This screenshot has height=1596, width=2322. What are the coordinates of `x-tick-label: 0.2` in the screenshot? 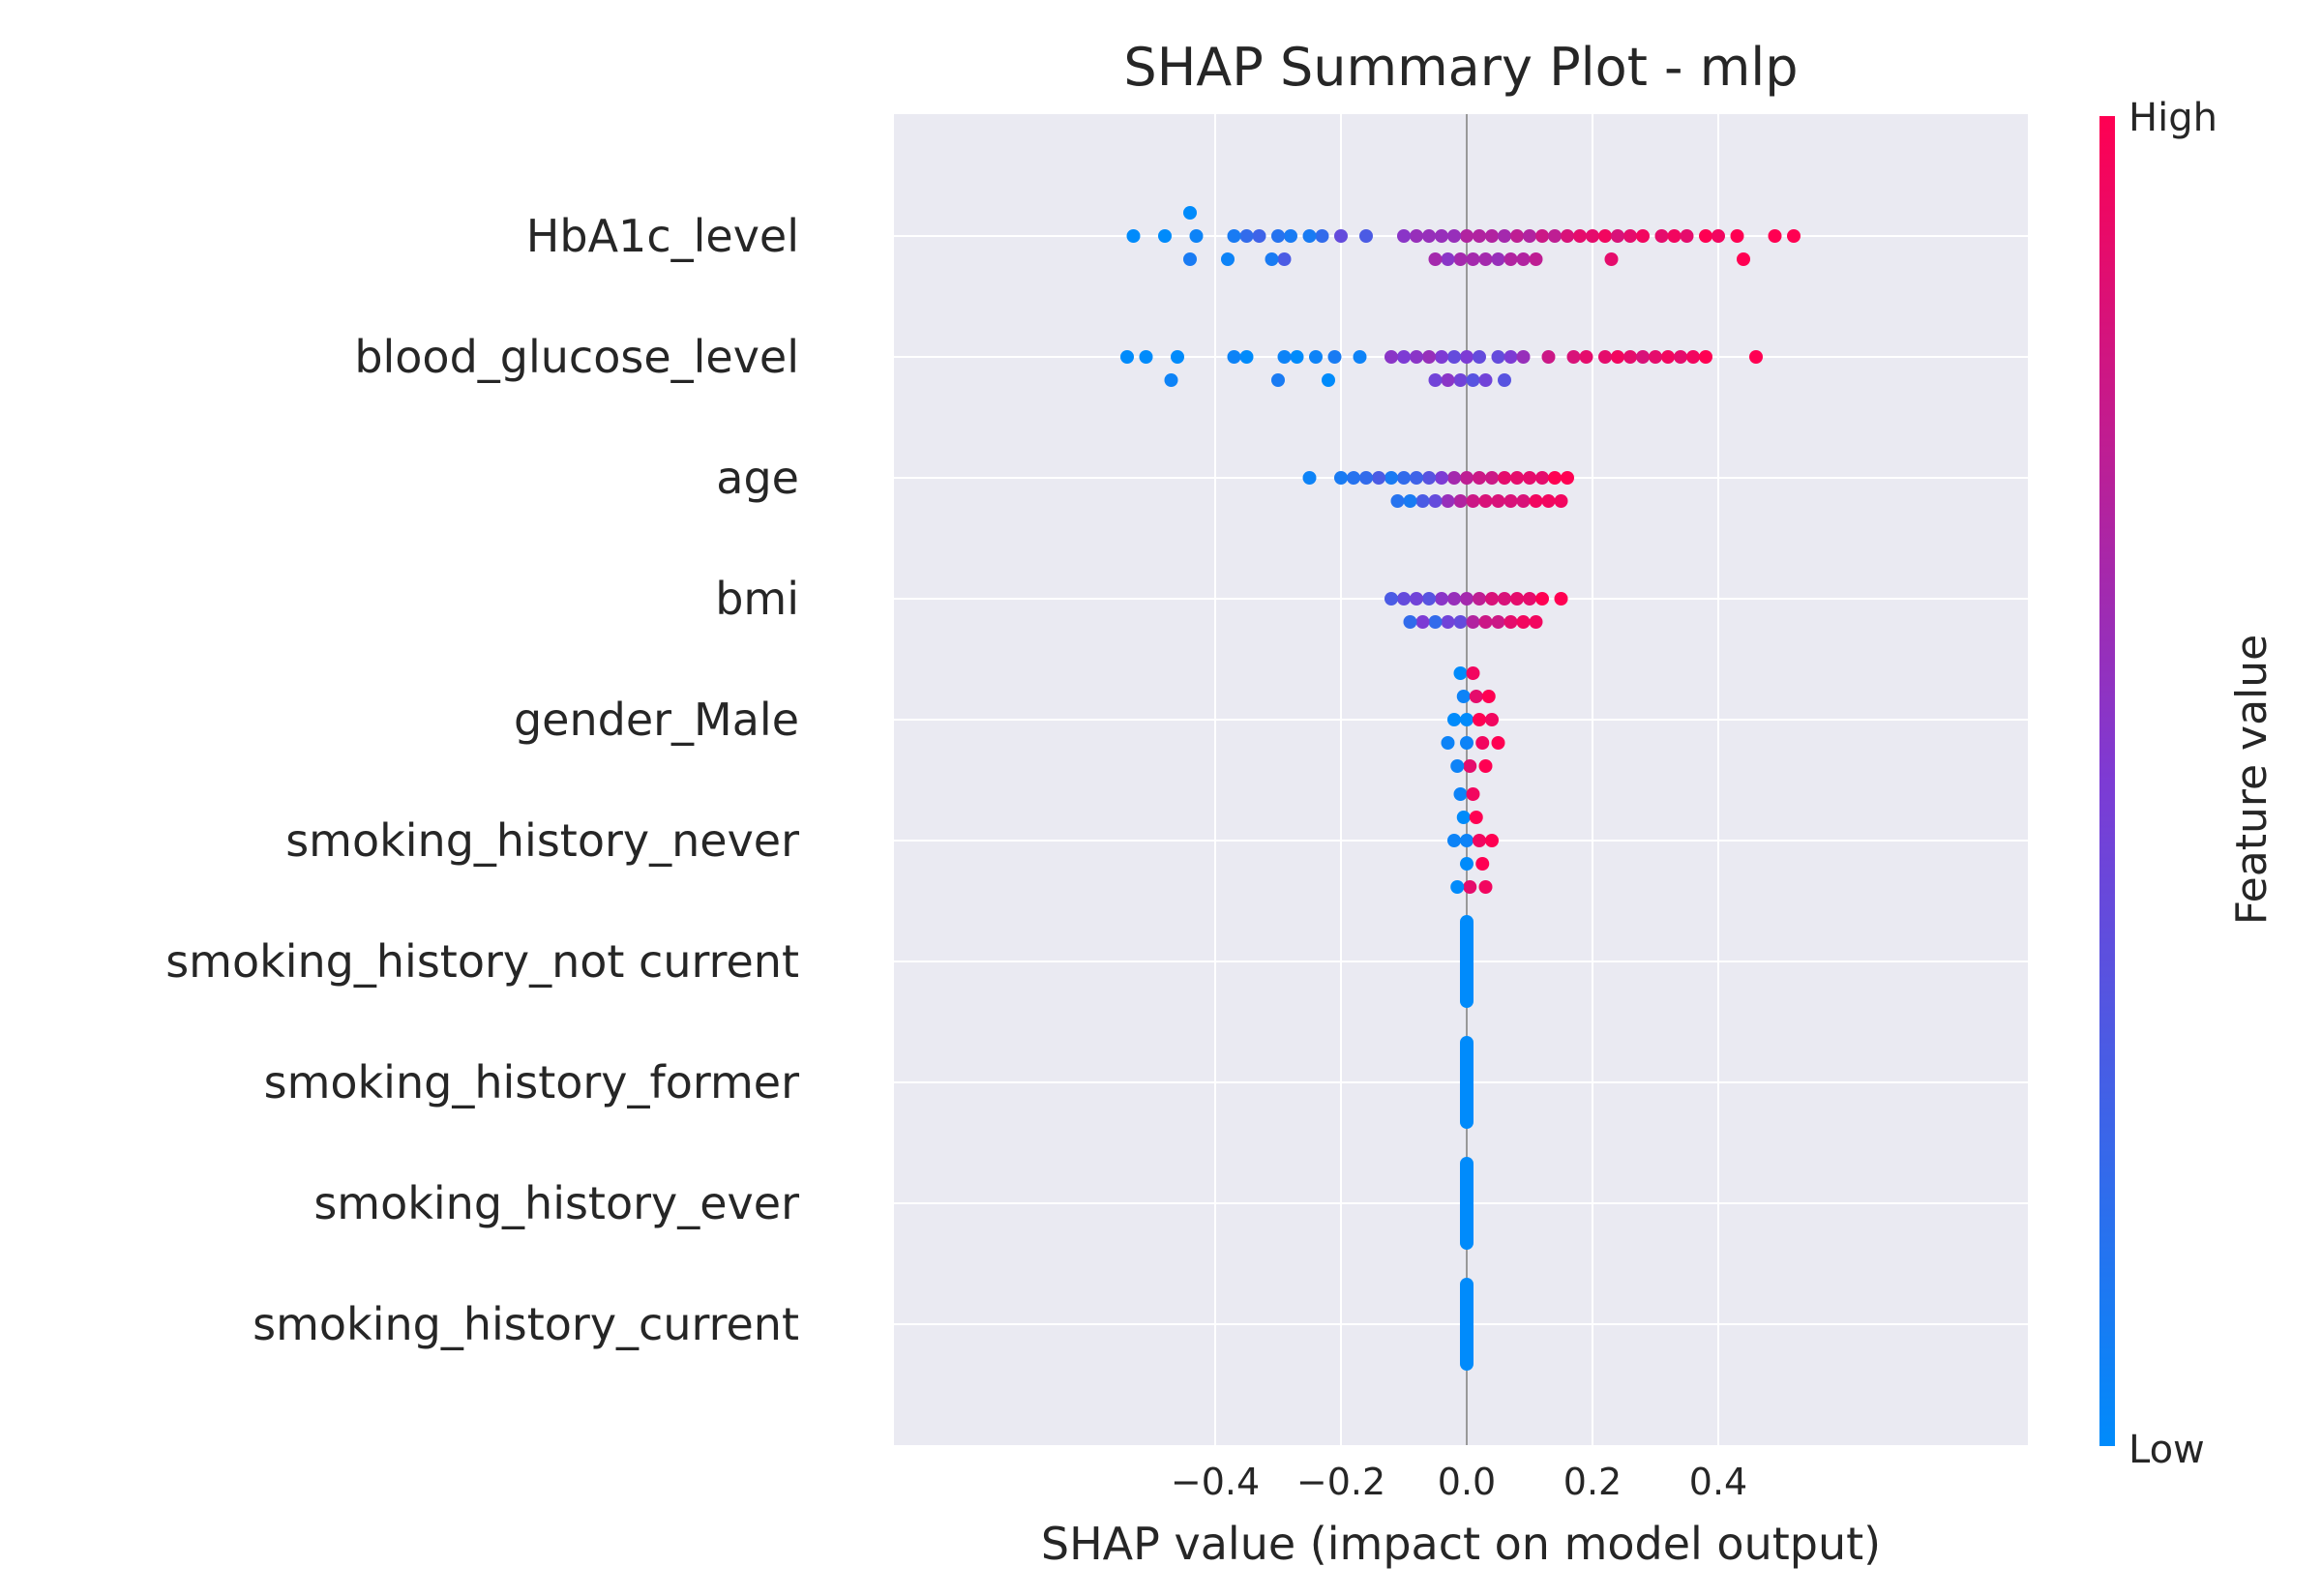 It's located at (1592, 1482).